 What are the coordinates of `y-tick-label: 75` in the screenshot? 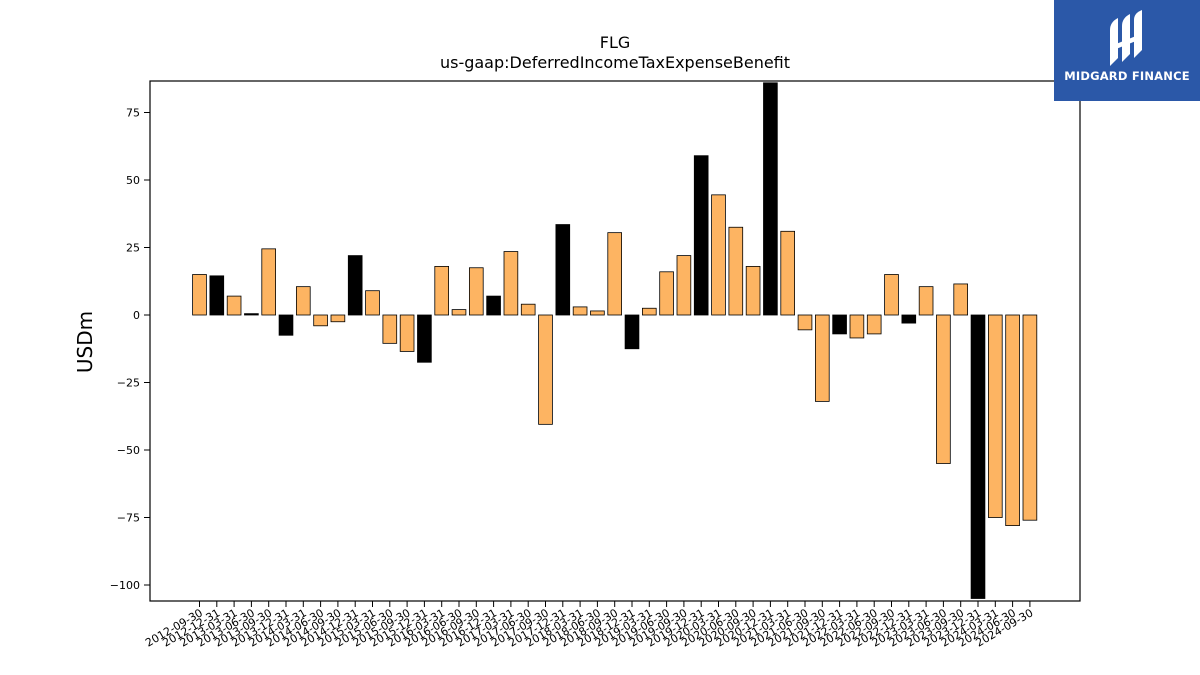 It's located at (133, 113).